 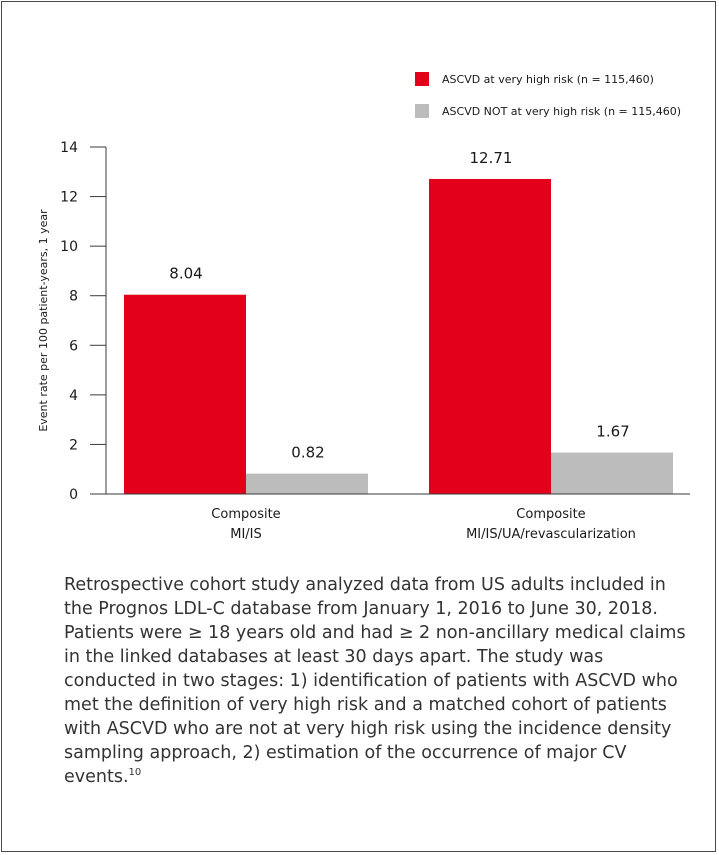 What do you see at coordinates (612, 432) in the screenshot?
I see `value-label-2-2: 1.67` at bounding box center [612, 432].